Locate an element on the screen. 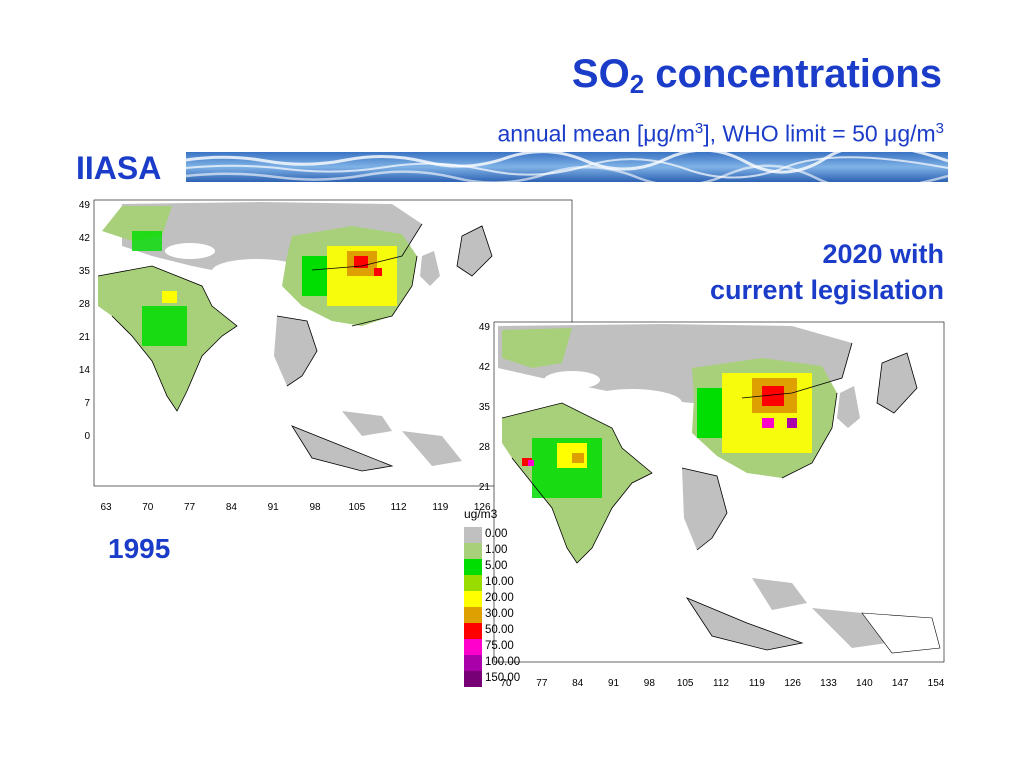 The width and height of the screenshot is (1024, 768). map-2020-lat-tick-35: 35 is located at coordinates (485, 407).